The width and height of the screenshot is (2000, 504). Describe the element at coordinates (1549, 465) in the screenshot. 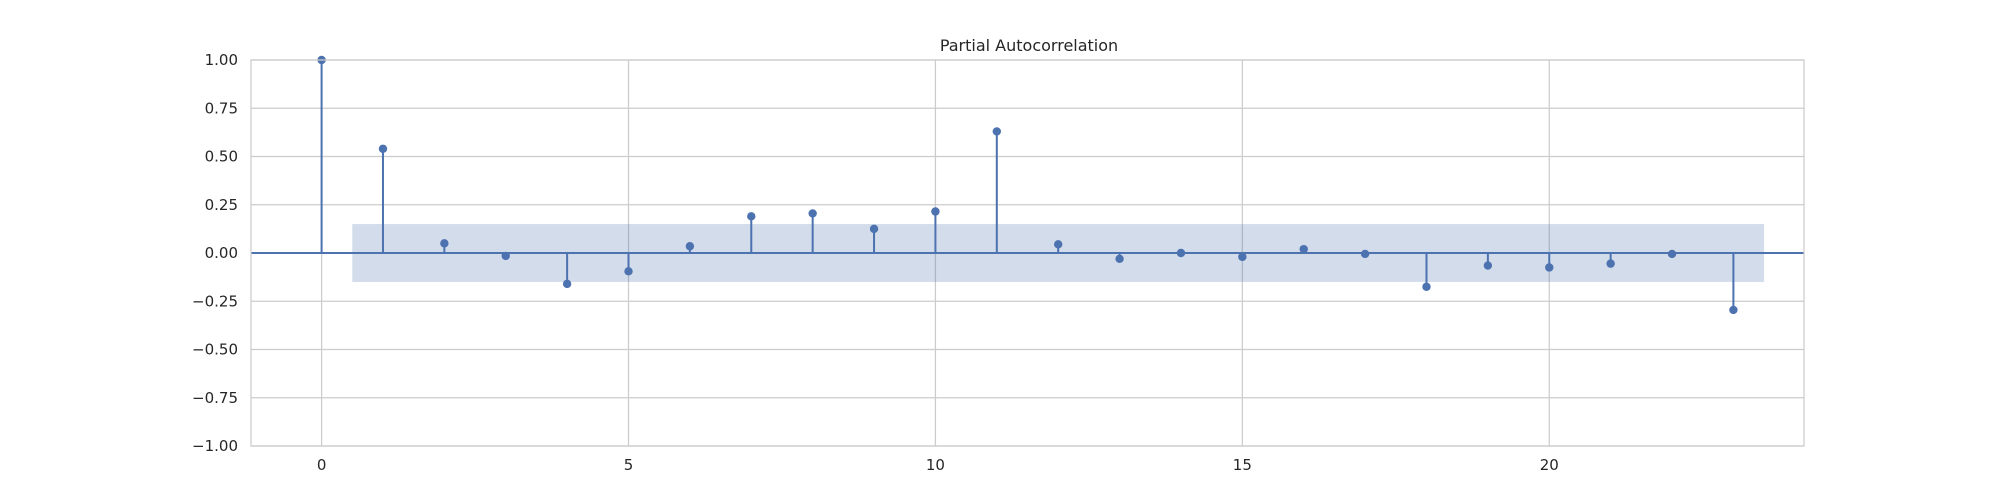

I see `x-tick-label: 20` at that location.